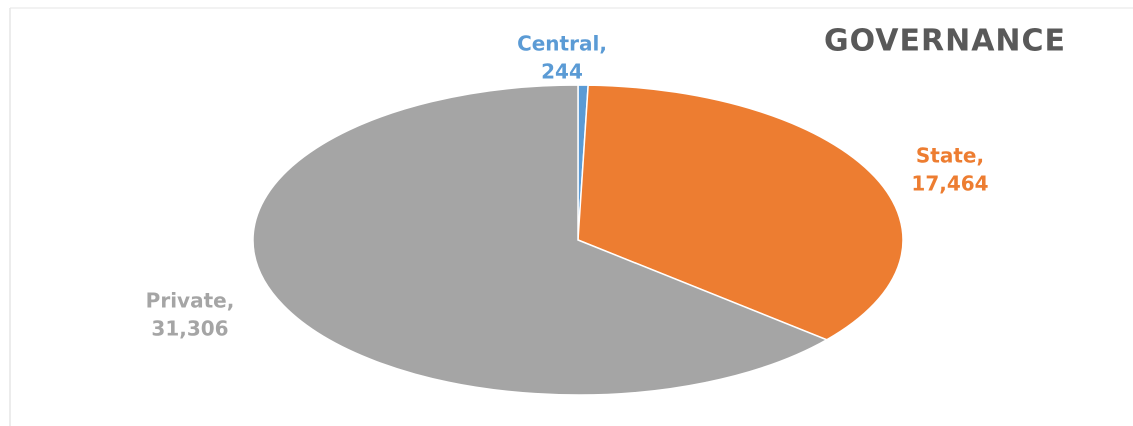  What do you see at coordinates (190, 301) in the screenshot?
I see `slice-label-name: Private,` at bounding box center [190, 301].